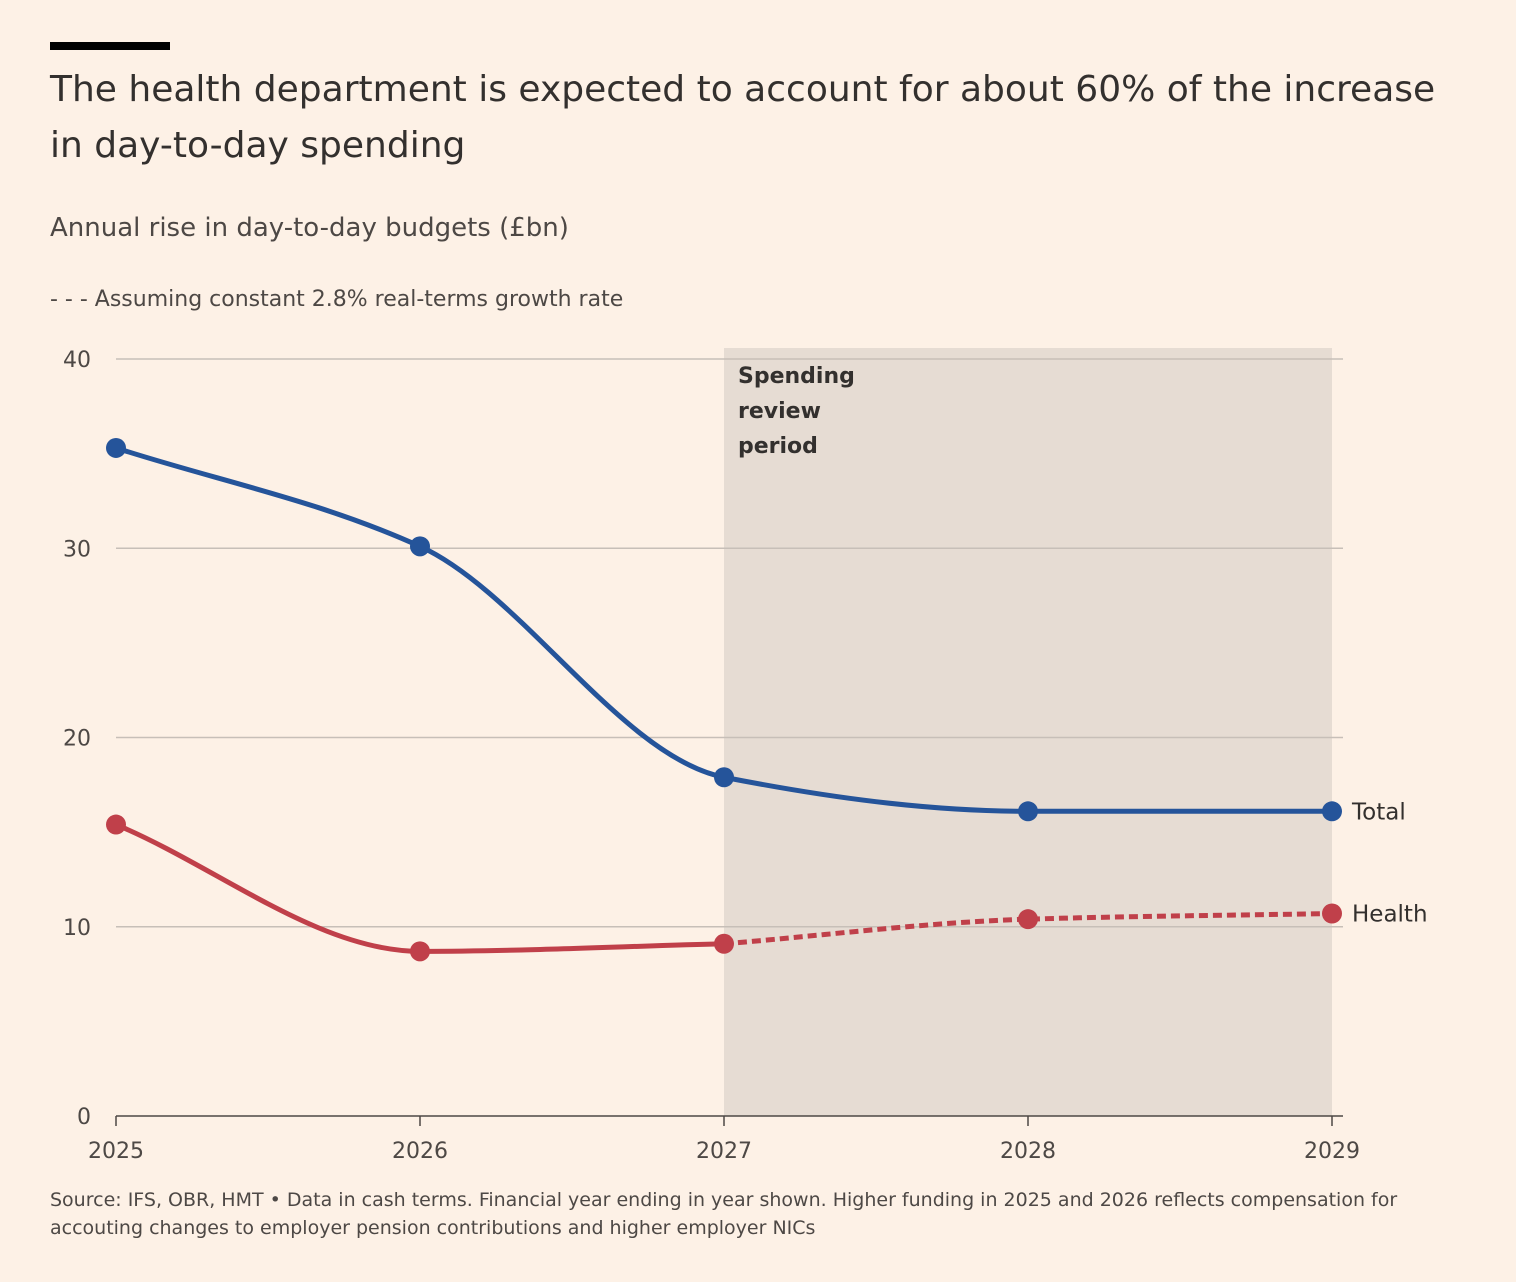 Image resolution: width=1516 pixels, height=1282 pixels. What do you see at coordinates (796, 376) in the screenshot?
I see `spending-review-label-line: Spending` at bounding box center [796, 376].